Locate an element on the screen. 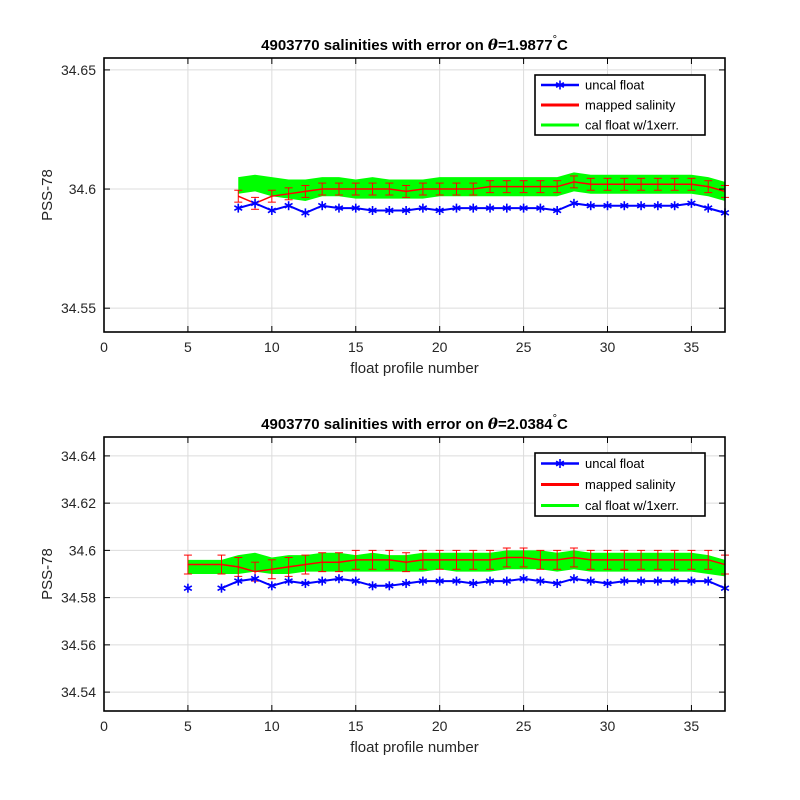  cal-float-band is located at coordinates (481, 186).